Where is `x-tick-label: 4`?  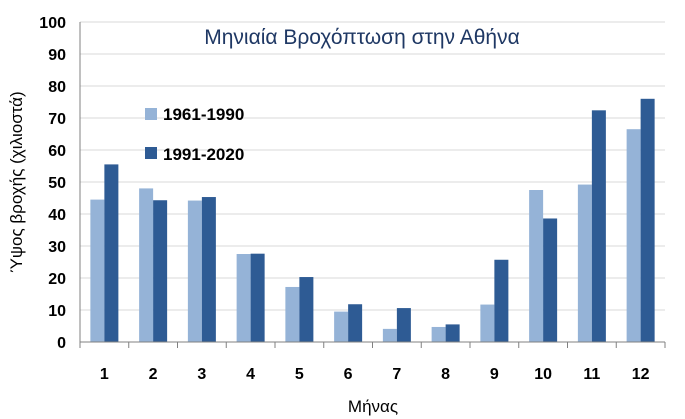 x-tick-label: 4 is located at coordinates (250, 374).